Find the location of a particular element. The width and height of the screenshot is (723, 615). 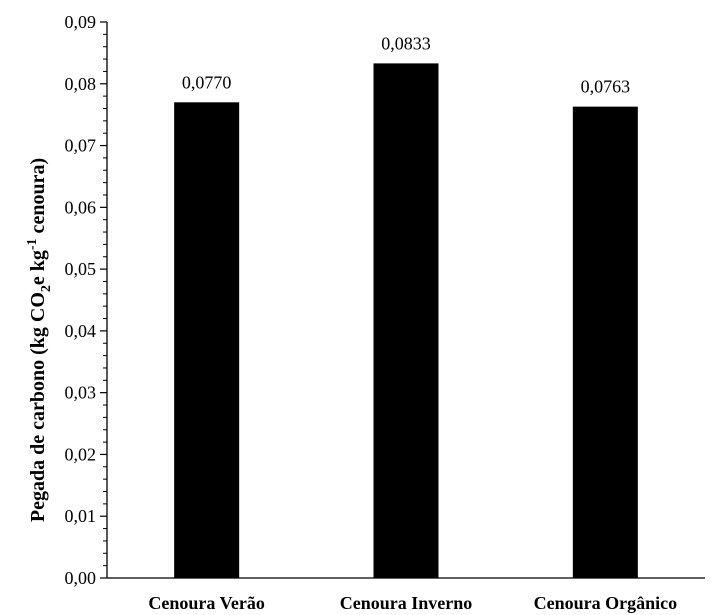

y-tick-label: 0,04 is located at coordinates (81, 331).